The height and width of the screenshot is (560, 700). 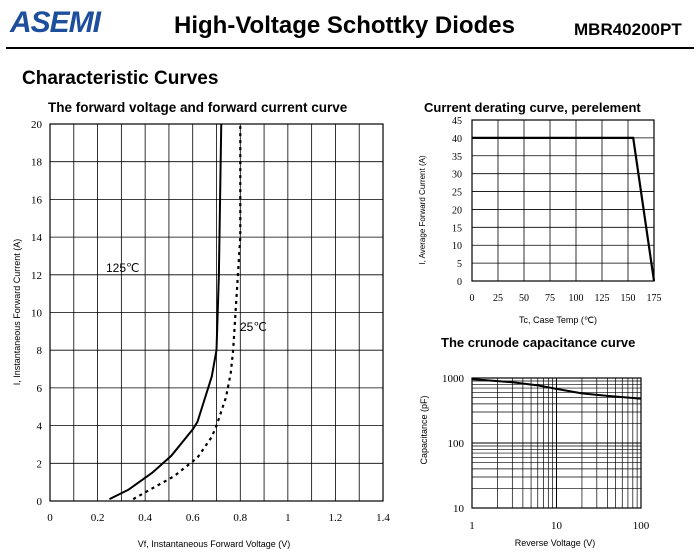 What do you see at coordinates (628, 29) in the screenshot?
I see `part-number: MBR40200PT` at bounding box center [628, 29].